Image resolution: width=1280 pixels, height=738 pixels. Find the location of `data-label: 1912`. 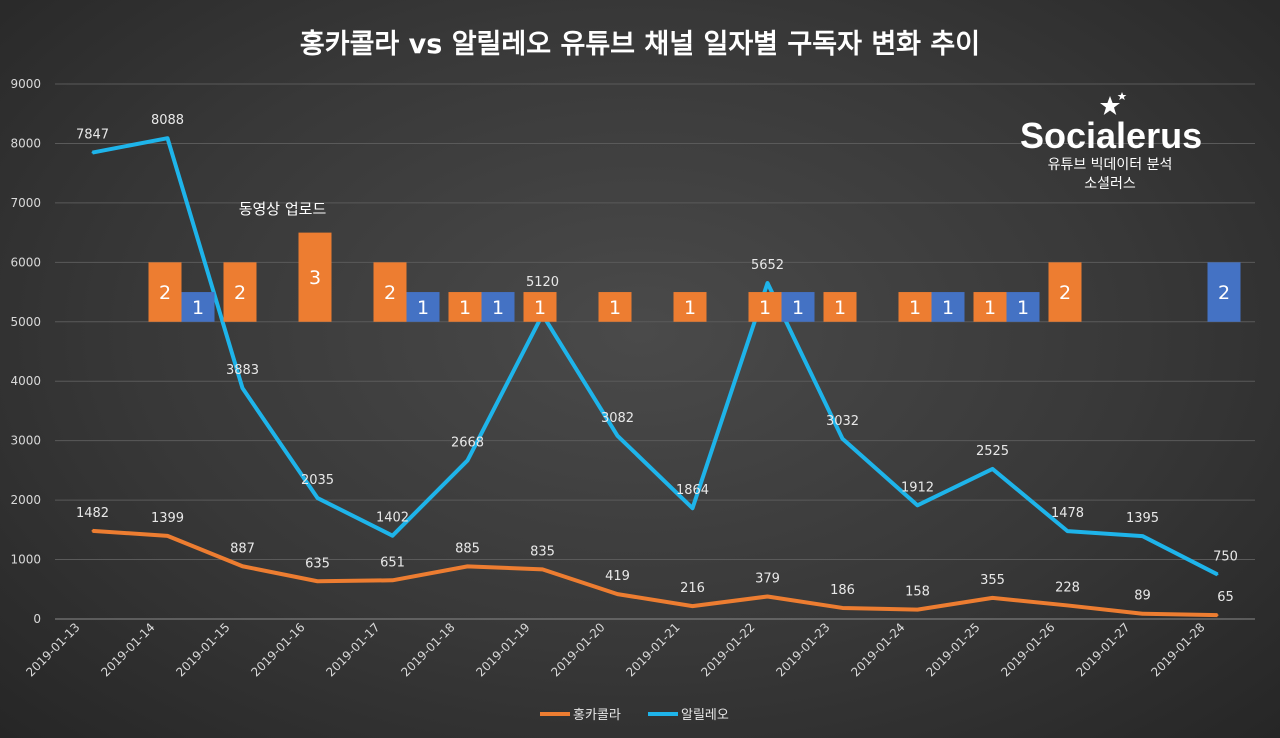

data-label: 1912 is located at coordinates (917, 487).